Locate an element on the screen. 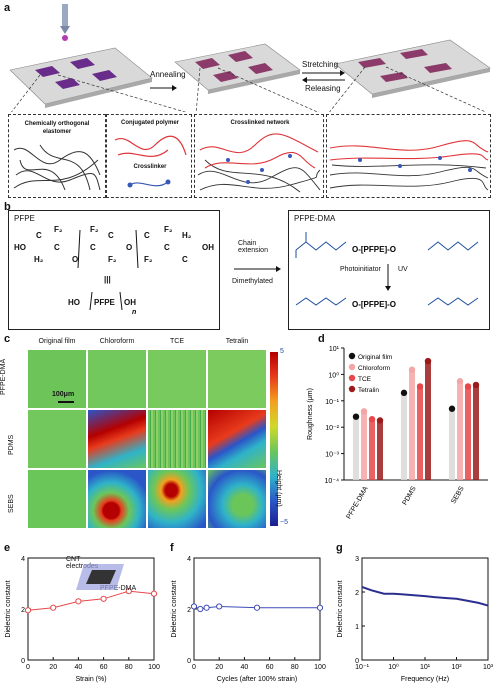 The image size is (496, 685). y-tick-label: 2 is located at coordinates (357, 593).